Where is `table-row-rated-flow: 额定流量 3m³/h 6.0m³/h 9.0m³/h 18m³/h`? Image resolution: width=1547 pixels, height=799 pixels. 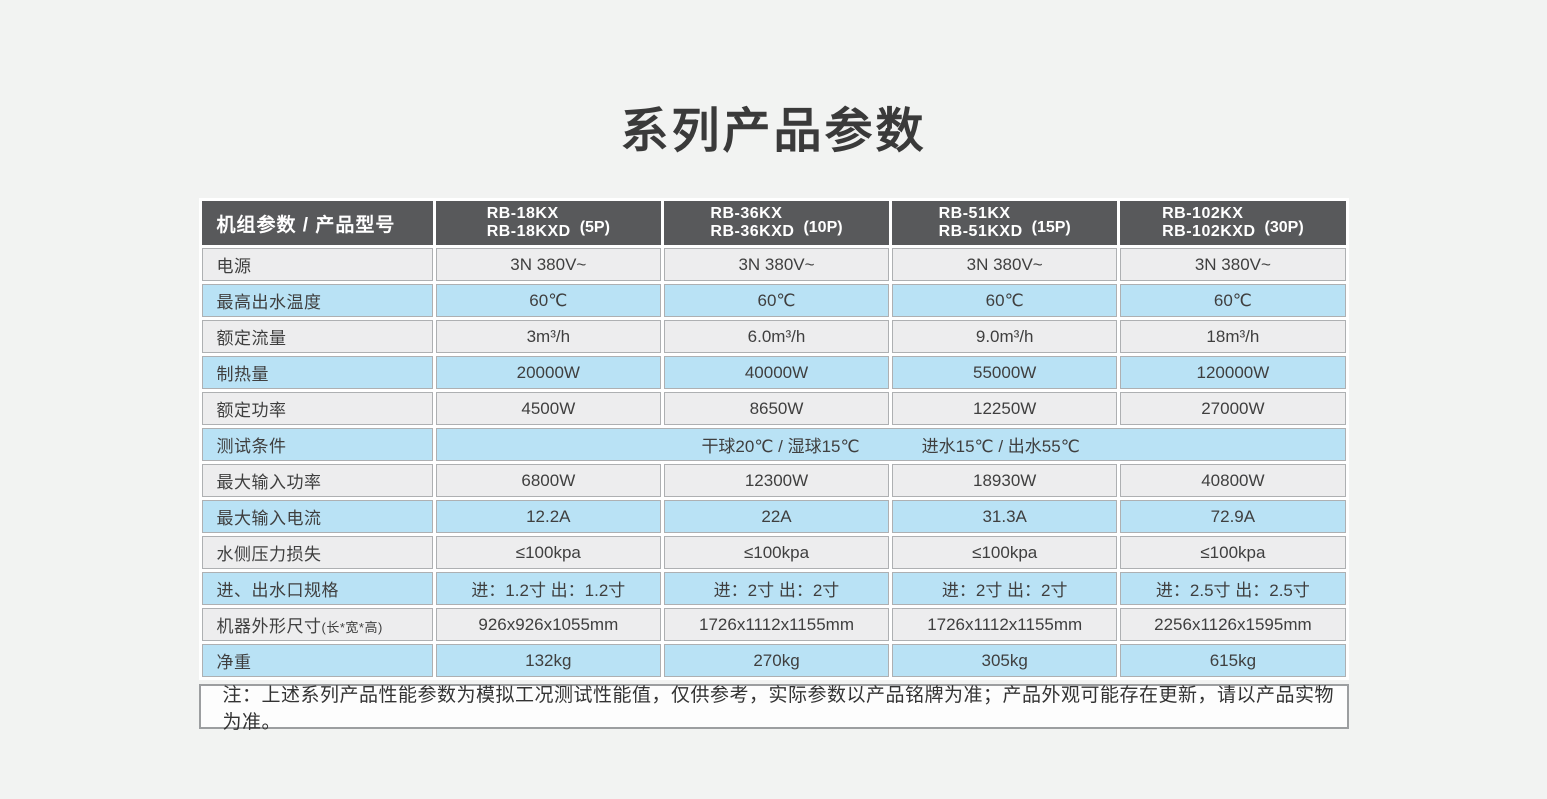 table-row-rated-flow: 额定流量 3m³/h 6.0m³/h 9.0m³/h 18m³/h is located at coordinates (773, 336).